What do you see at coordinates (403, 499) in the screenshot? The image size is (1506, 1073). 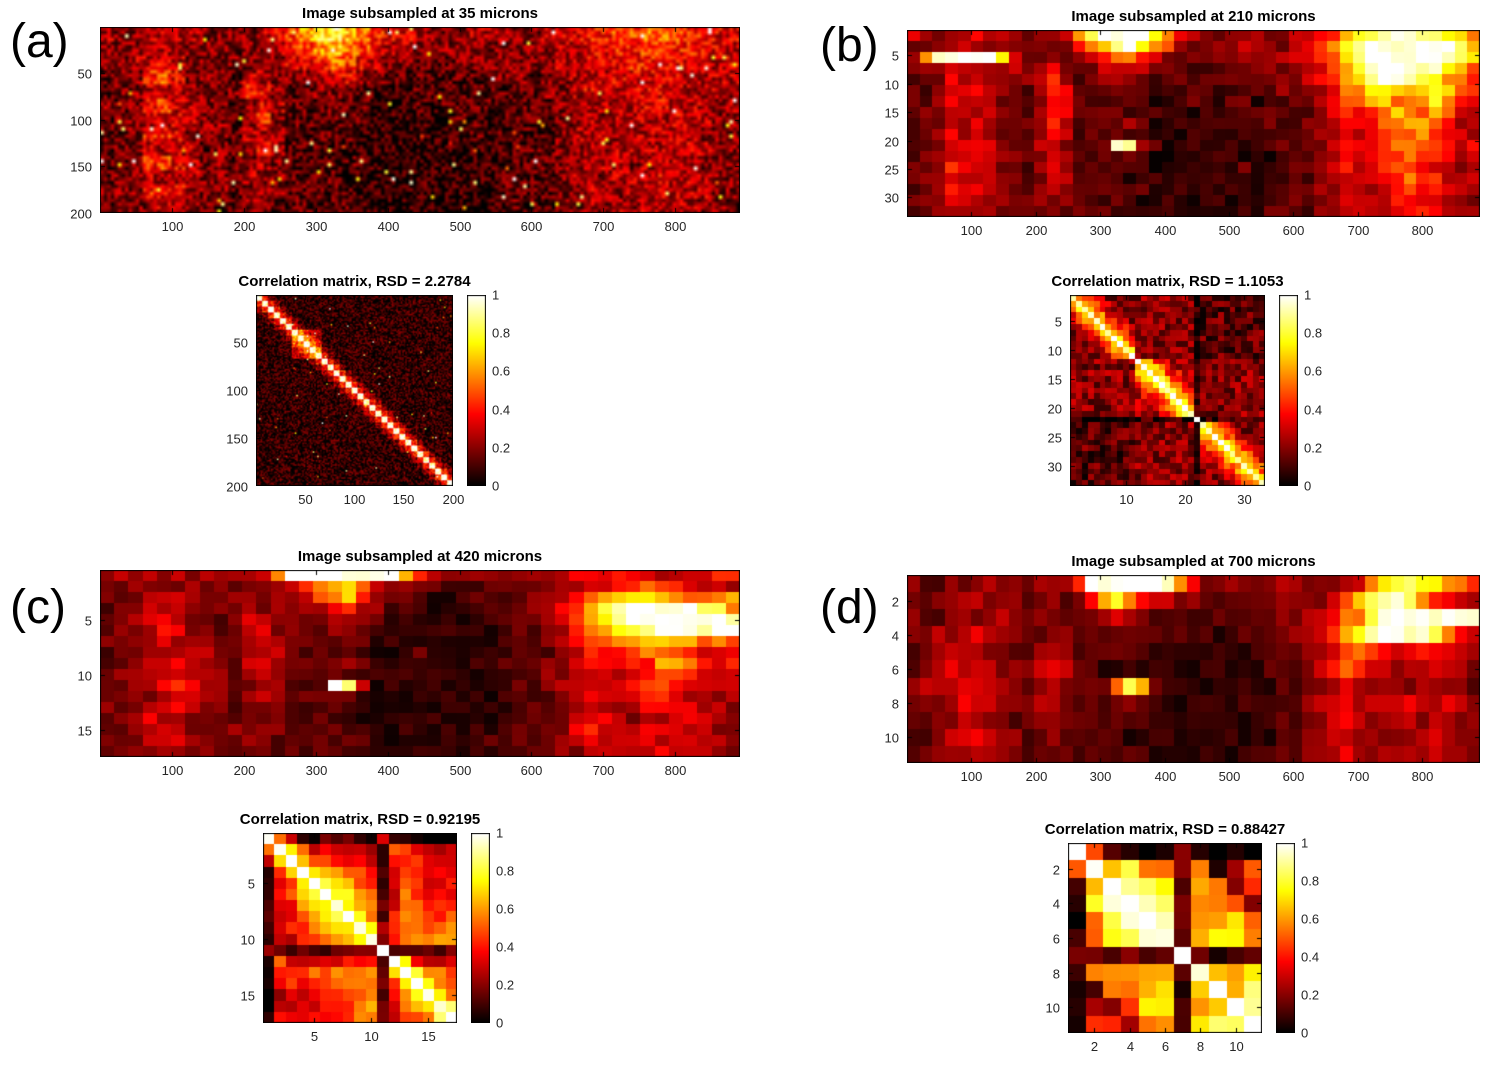 I see `x-tick-label: 150` at bounding box center [403, 499].